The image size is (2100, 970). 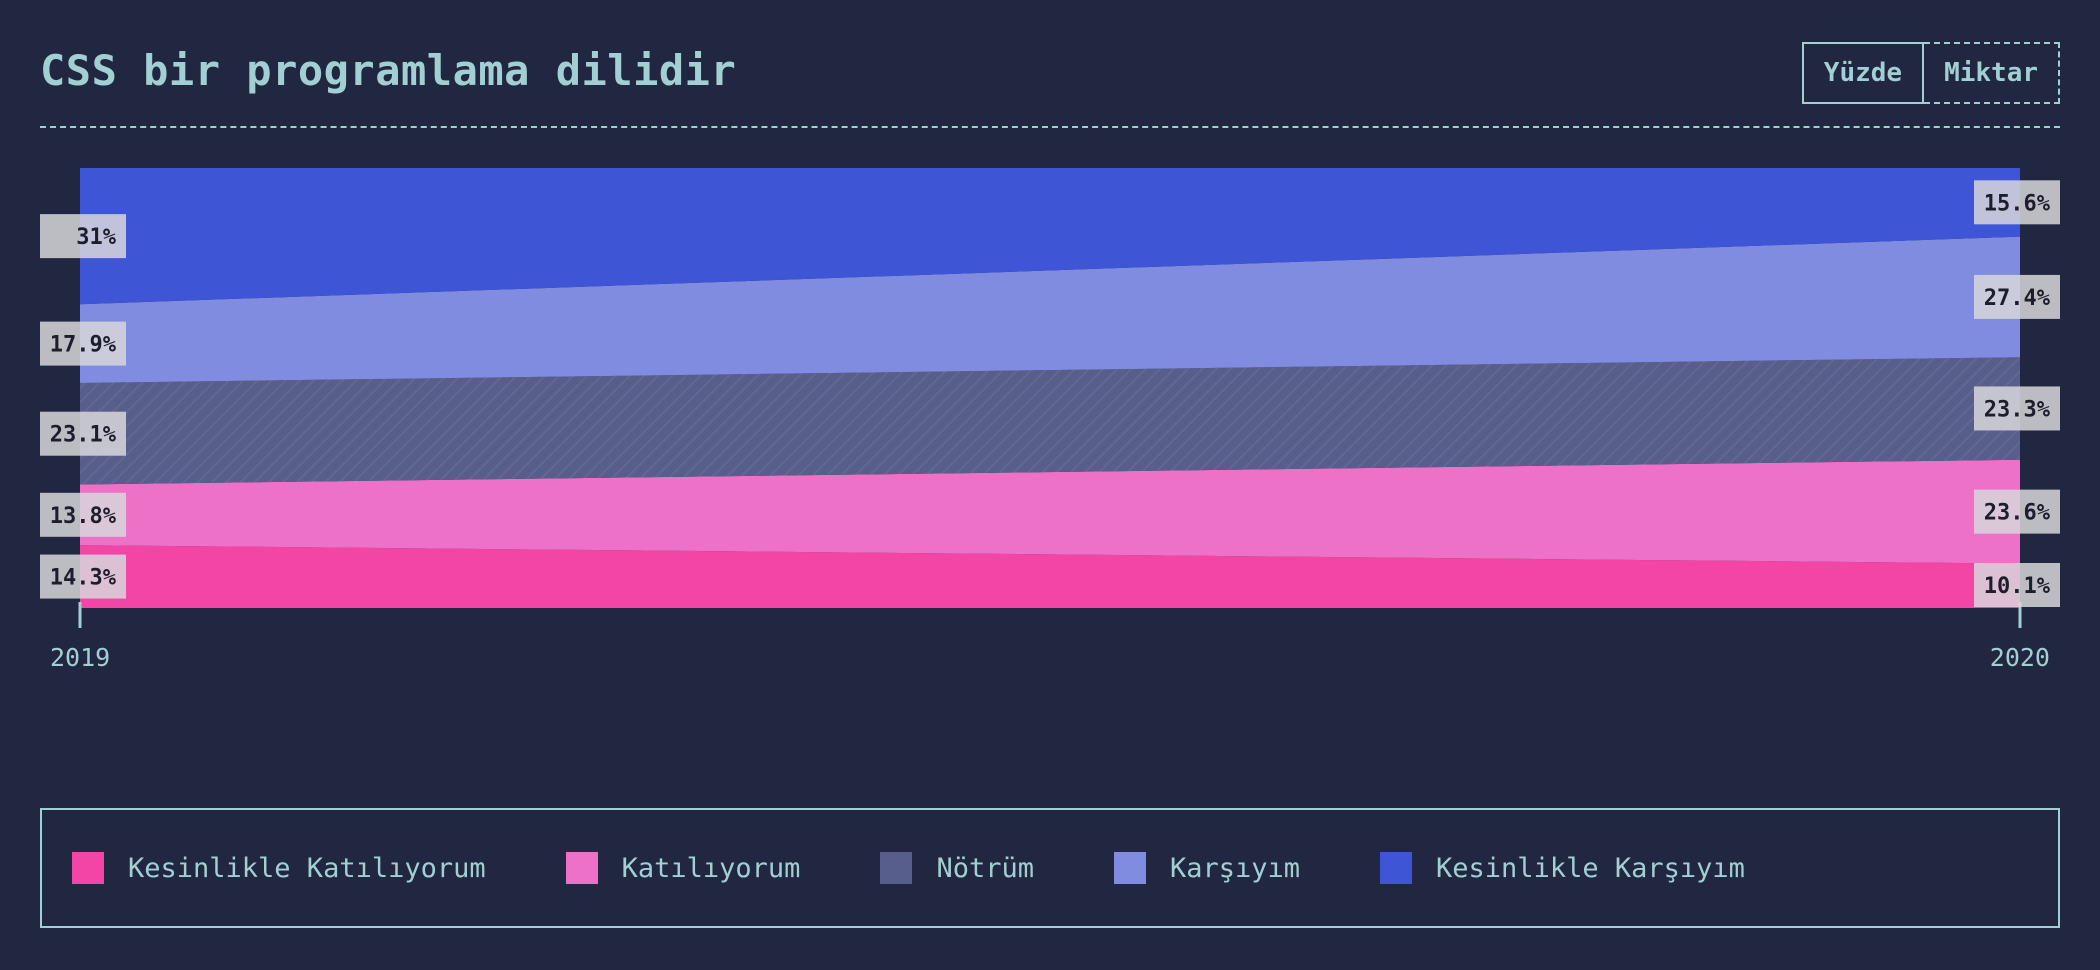 What do you see at coordinates (711, 868) in the screenshot?
I see `legend-label: Katılıyorum` at bounding box center [711, 868].